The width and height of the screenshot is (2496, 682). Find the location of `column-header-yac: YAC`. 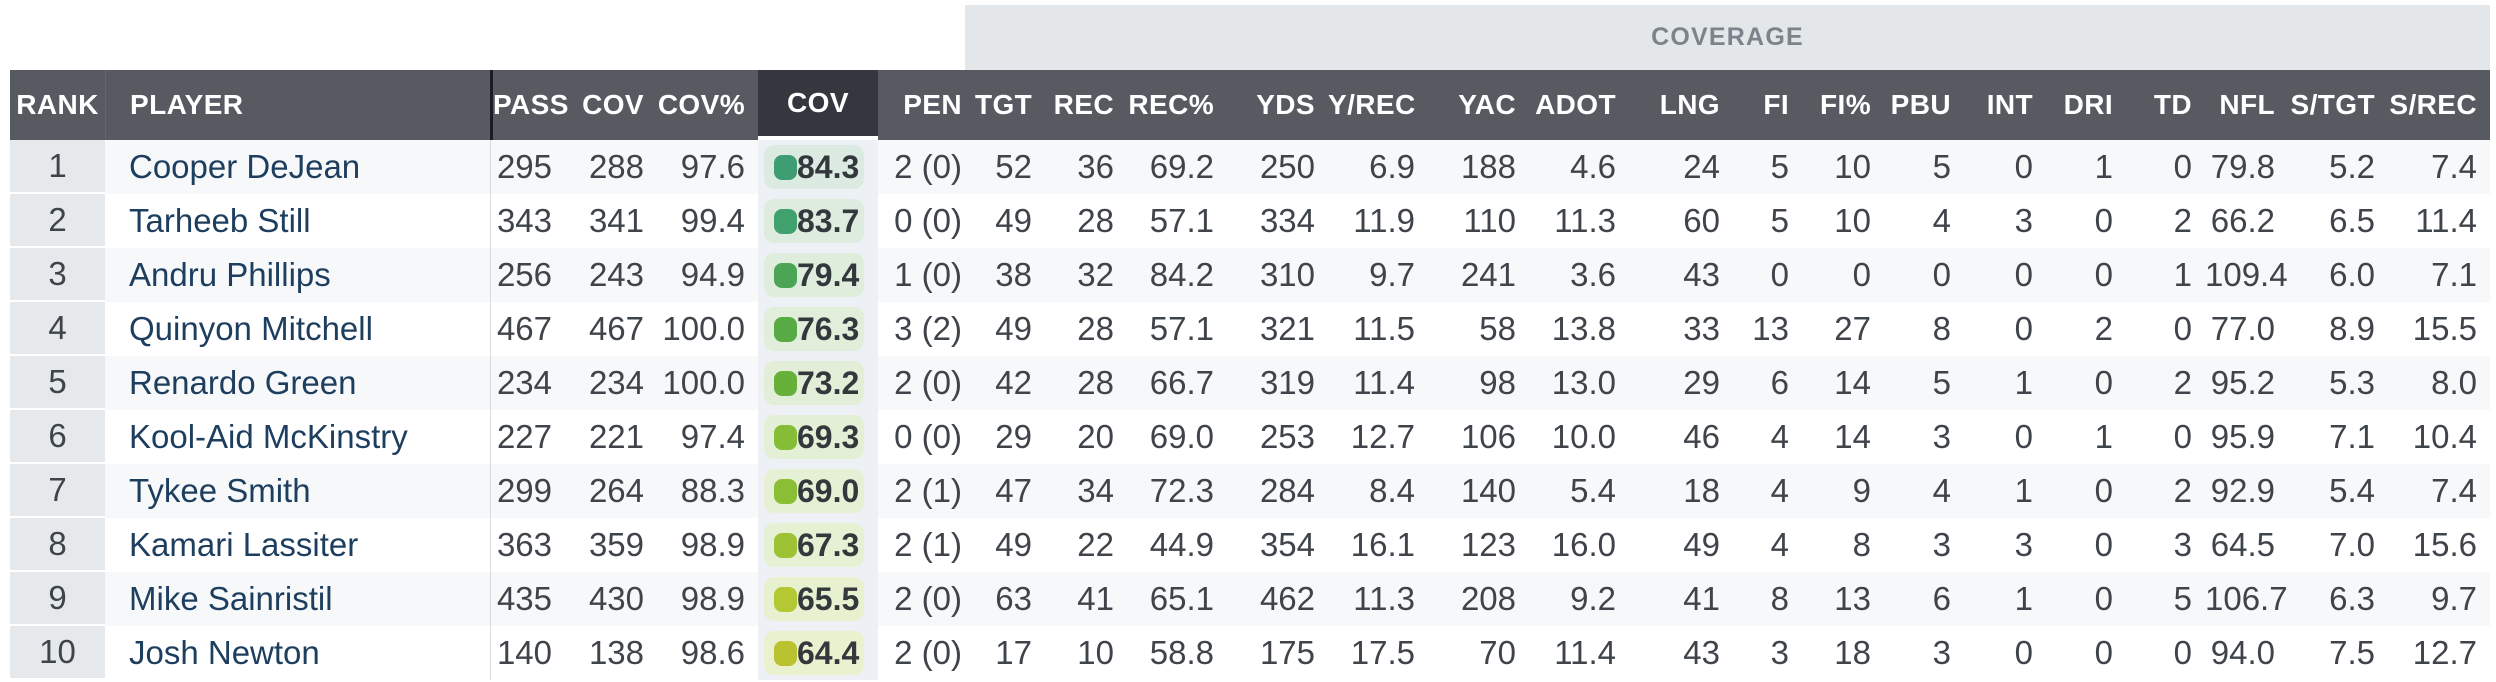

column-header-yac: YAC is located at coordinates (1478, 105).